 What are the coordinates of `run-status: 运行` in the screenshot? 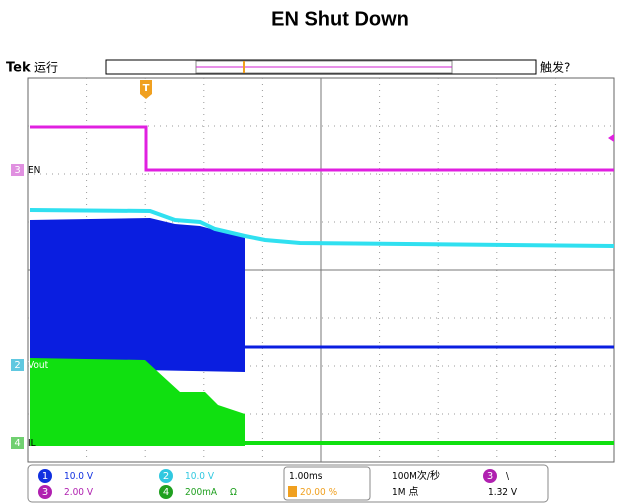 It's located at (46, 68).